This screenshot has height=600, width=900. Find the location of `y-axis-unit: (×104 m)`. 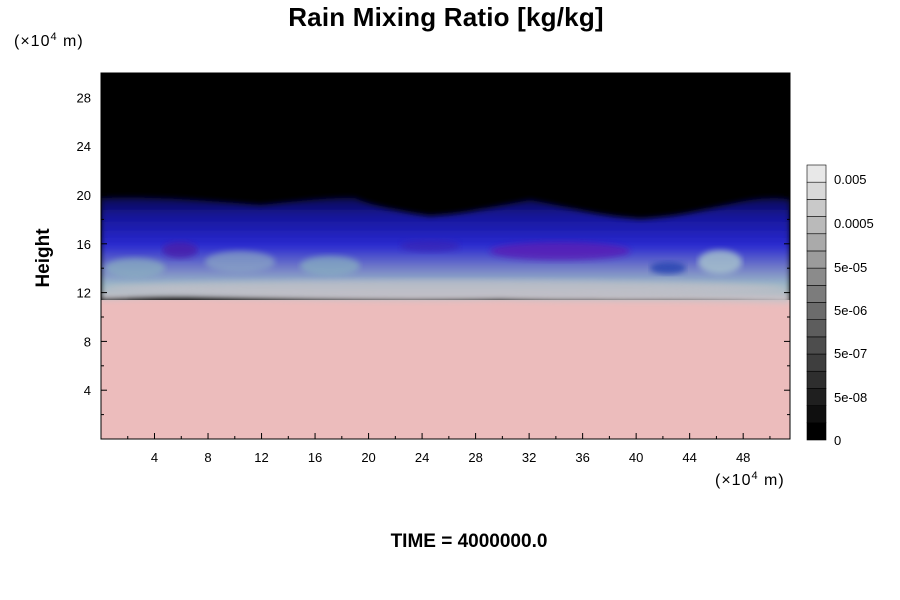

y-axis-unit: (×104 m) is located at coordinates (49, 40).